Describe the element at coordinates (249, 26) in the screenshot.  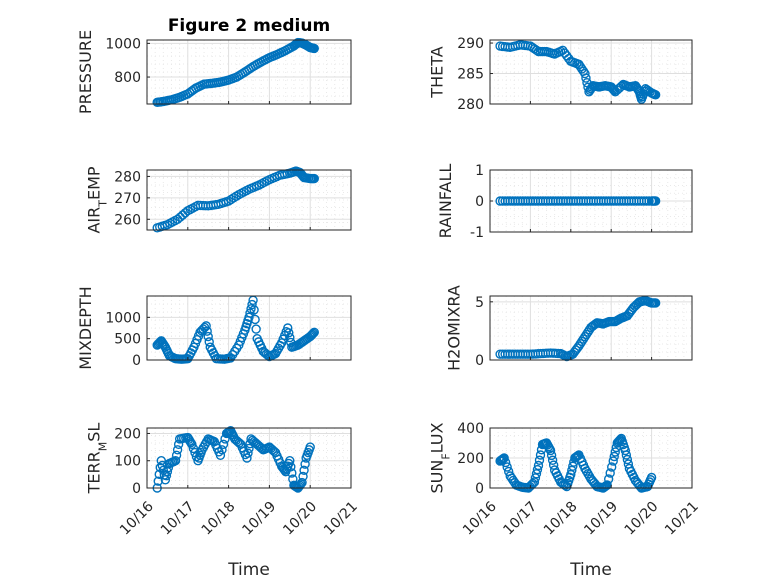
I see `chart-title: Figure 2 medium` at that location.